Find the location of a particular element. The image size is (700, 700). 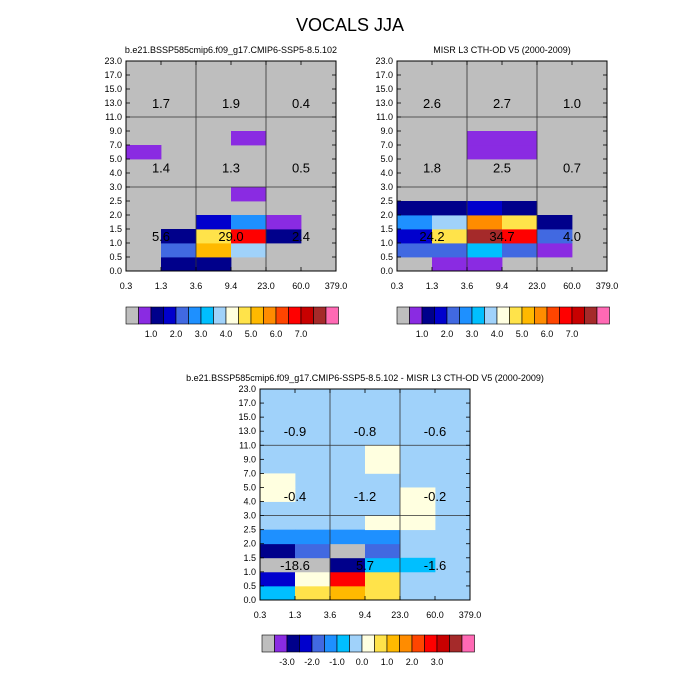

y-tick-label: 1.0 is located at coordinates (249, 572).